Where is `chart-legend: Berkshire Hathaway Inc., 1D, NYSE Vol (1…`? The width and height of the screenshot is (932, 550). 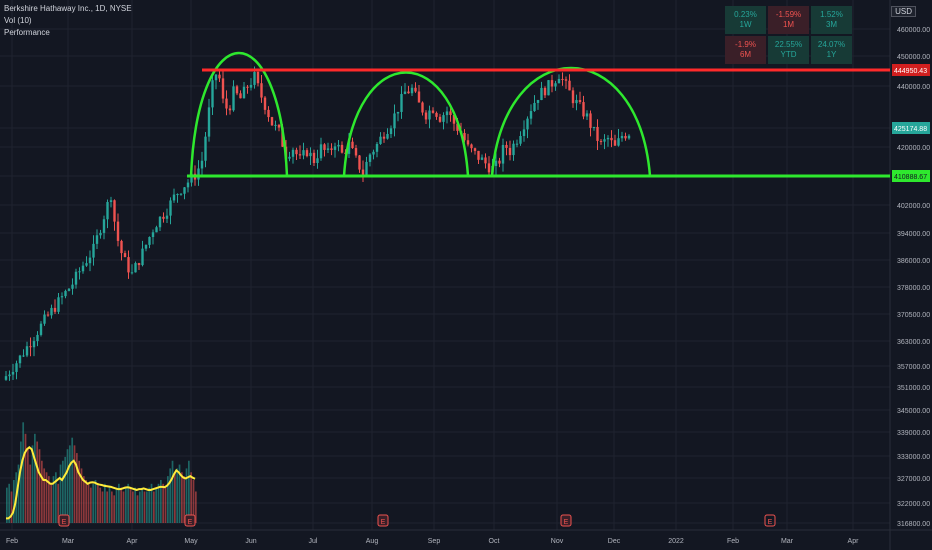 chart-legend: Berkshire Hathaway Inc., 1D, NYSE Vol (1… is located at coordinates (68, 21).